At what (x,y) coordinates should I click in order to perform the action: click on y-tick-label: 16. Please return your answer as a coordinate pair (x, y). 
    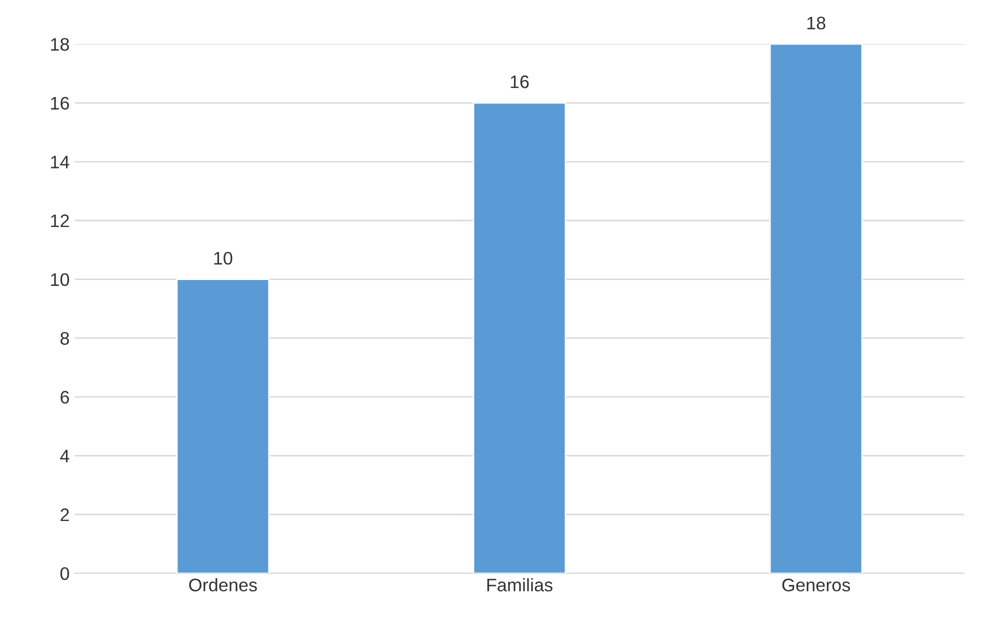
    Looking at the image, I should click on (60, 103).